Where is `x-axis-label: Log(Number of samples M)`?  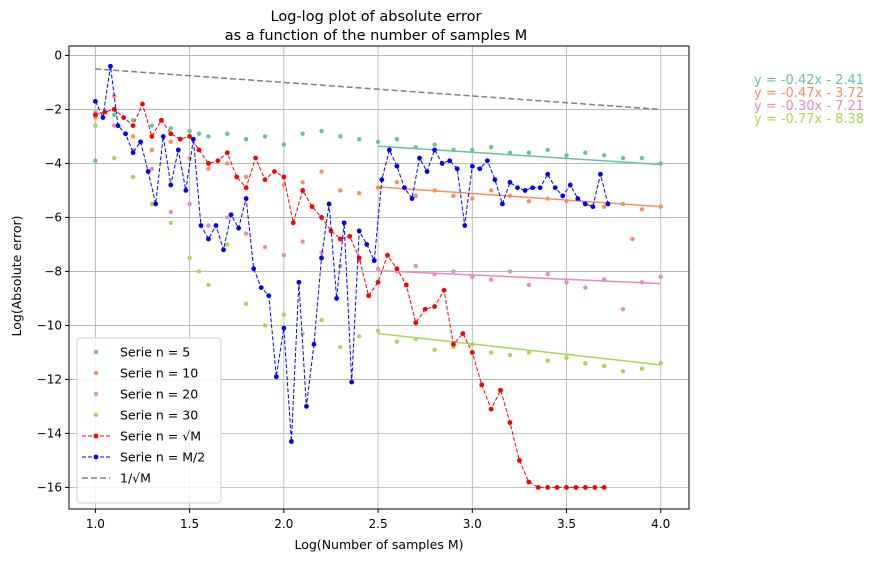
x-axis-label: Log(Number of samples M) is located at coordinates (378, 544).